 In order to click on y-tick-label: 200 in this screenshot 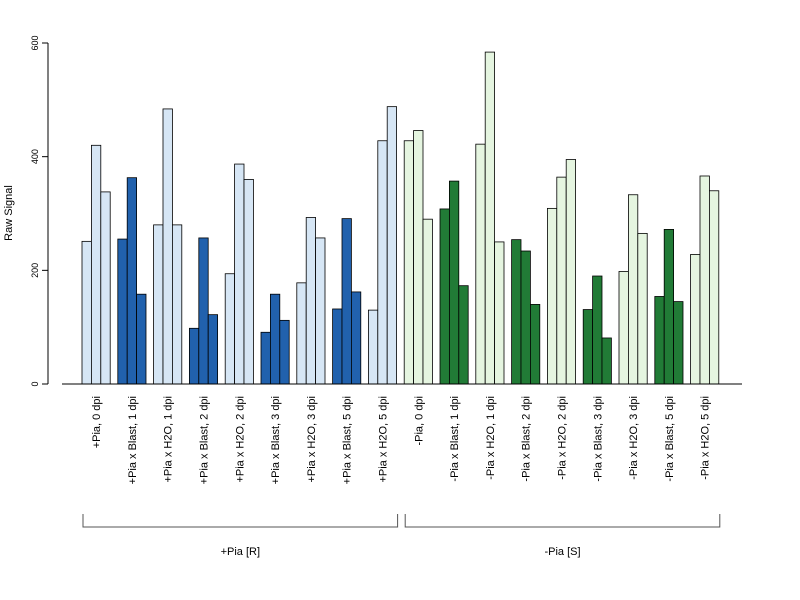, I will do `click(35, 270)`.